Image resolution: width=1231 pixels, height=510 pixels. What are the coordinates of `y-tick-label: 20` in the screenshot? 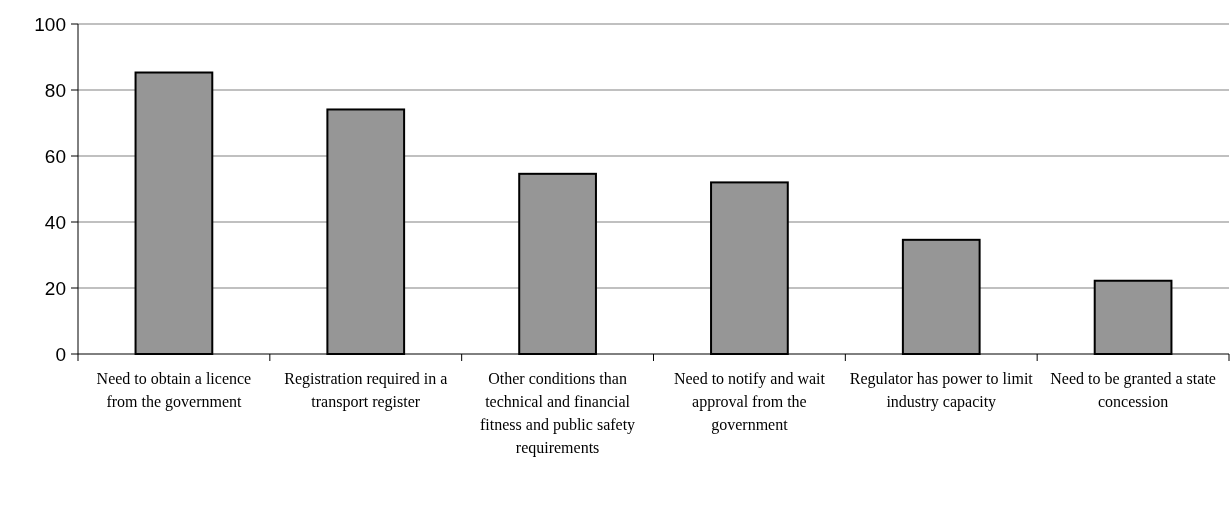 It's located at (55, 288).